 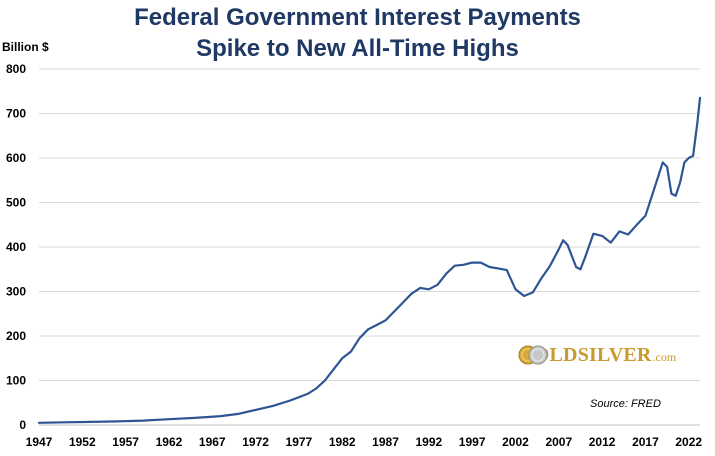 What do you see at coordinates (16, 336) in the screenshot?
I see `y-tick-label-200: 200` at bounding box center [16, 336].